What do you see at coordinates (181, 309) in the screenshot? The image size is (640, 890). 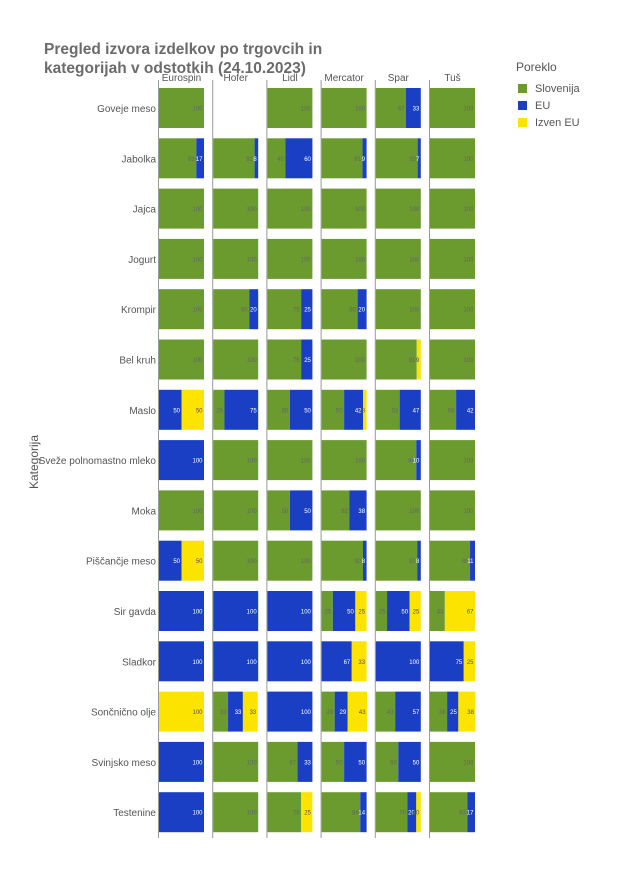 I see `bar-eurospin-krompir-slovenija` at bounding box center [181, 309].